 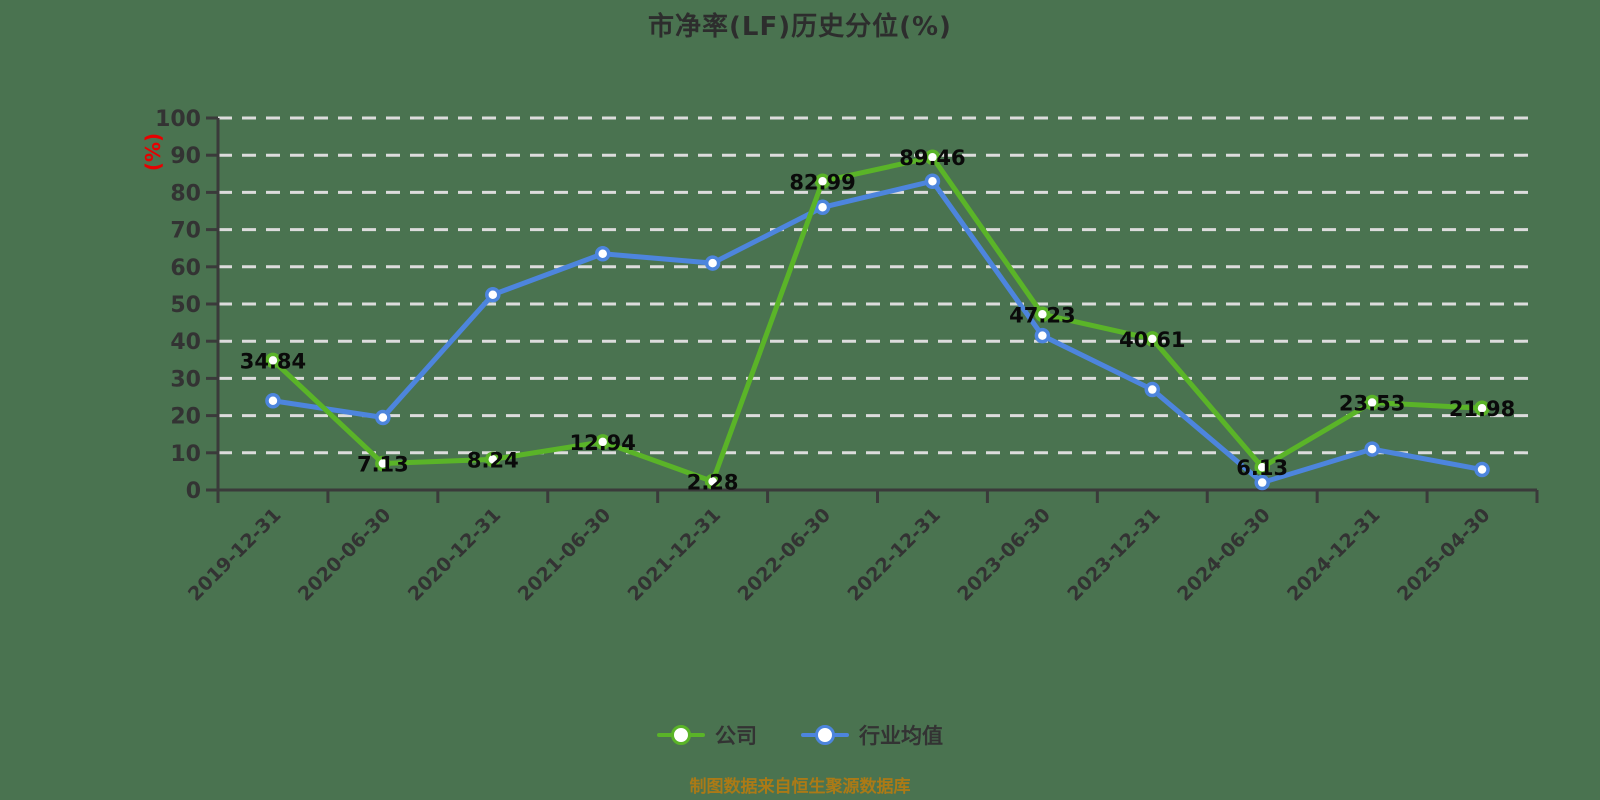 I want to click on x-tick-label: 2020-12-31, so click(x=455, y=555).